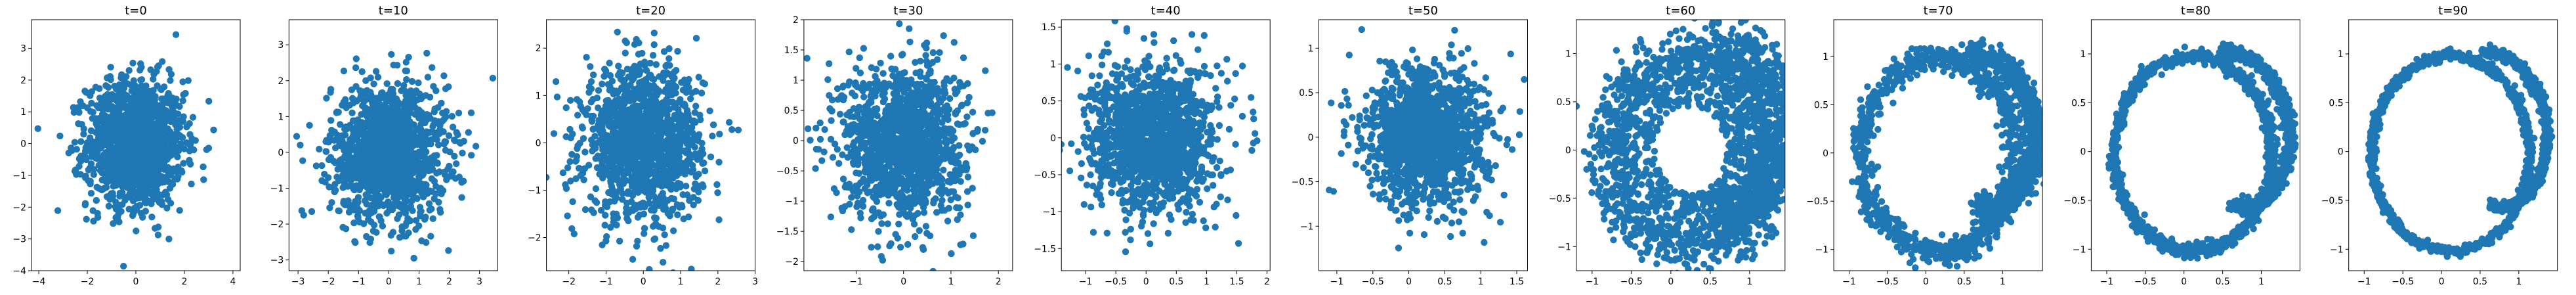  I want to click on panel-title: t=20, so click(650, 11).